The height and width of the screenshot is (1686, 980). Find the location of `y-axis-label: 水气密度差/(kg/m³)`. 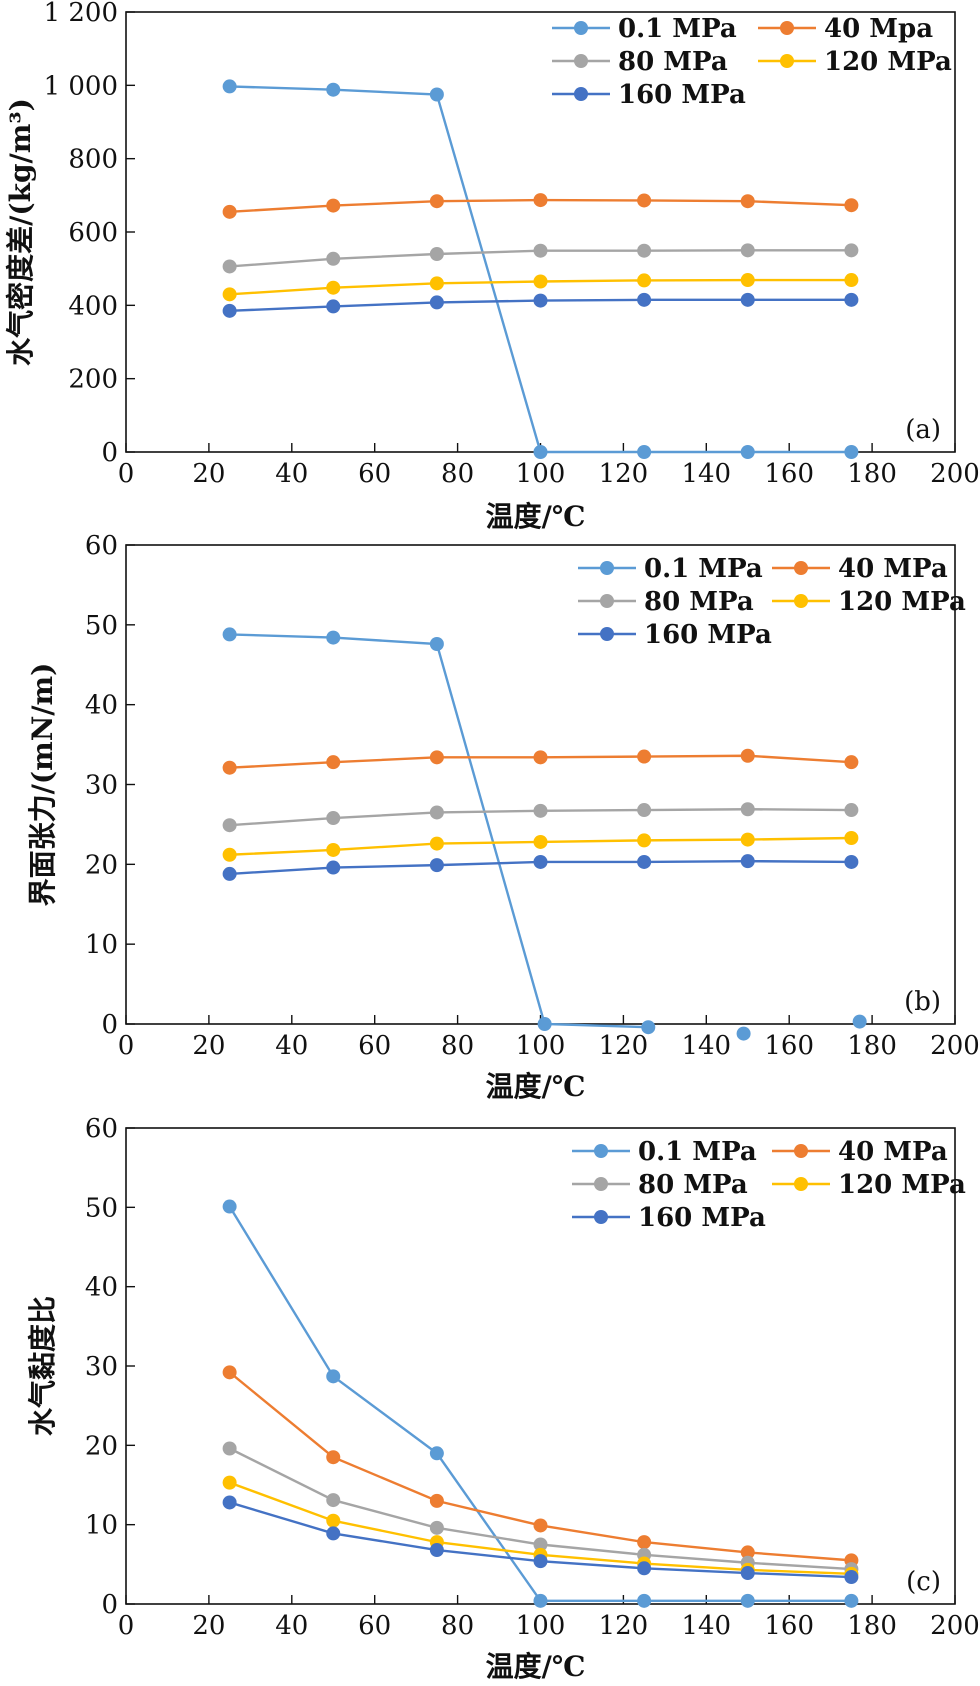

y-axis-label: 水气密度差/(kg/m³) is located at coordinates (20, 232).